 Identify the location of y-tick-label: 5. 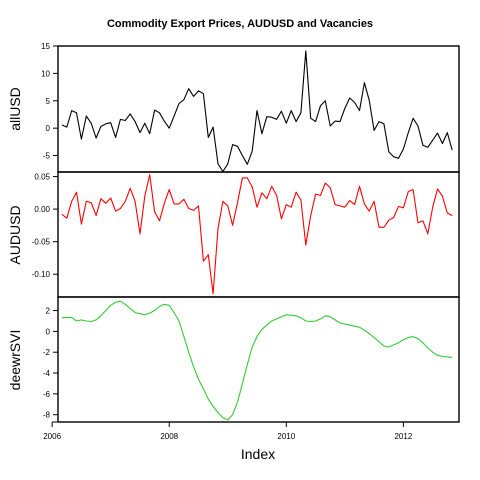
(48, 101).